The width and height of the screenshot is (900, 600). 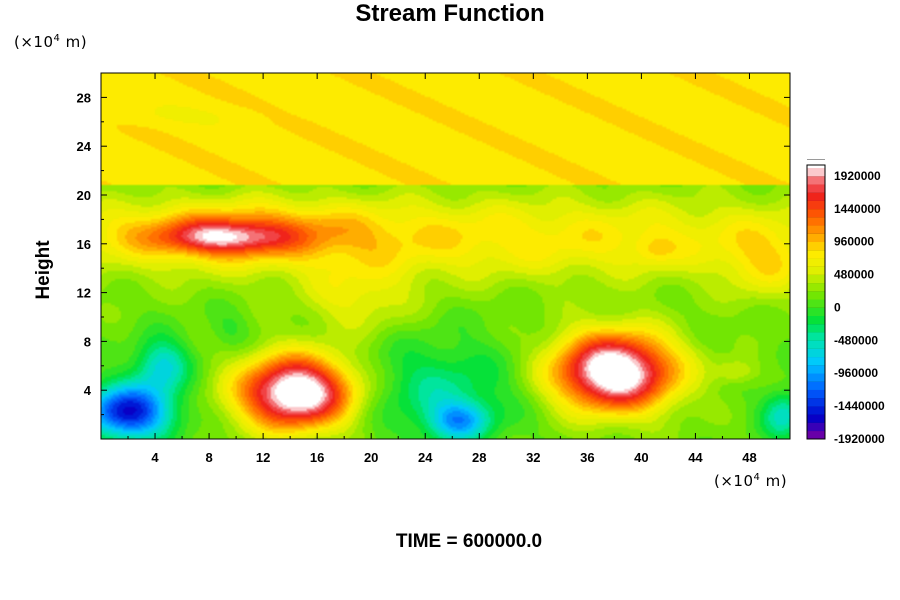 I want to click on y-tick-label: 16, so click(x=84, y=244).